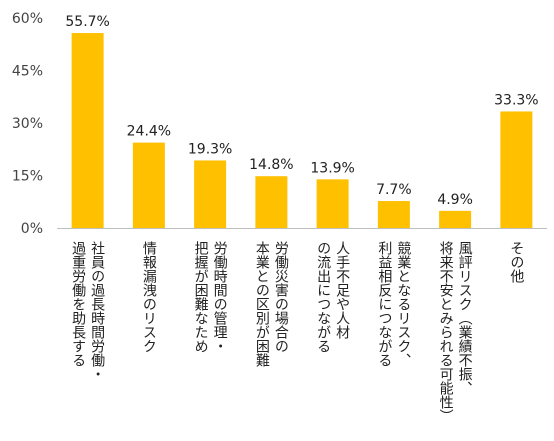 This screenshot has height=441, width=554. What do you see at coordinates (384, 304) in the screenshot?
I see `category-label: 利益相反につながる` at bounding box center [384, 304].